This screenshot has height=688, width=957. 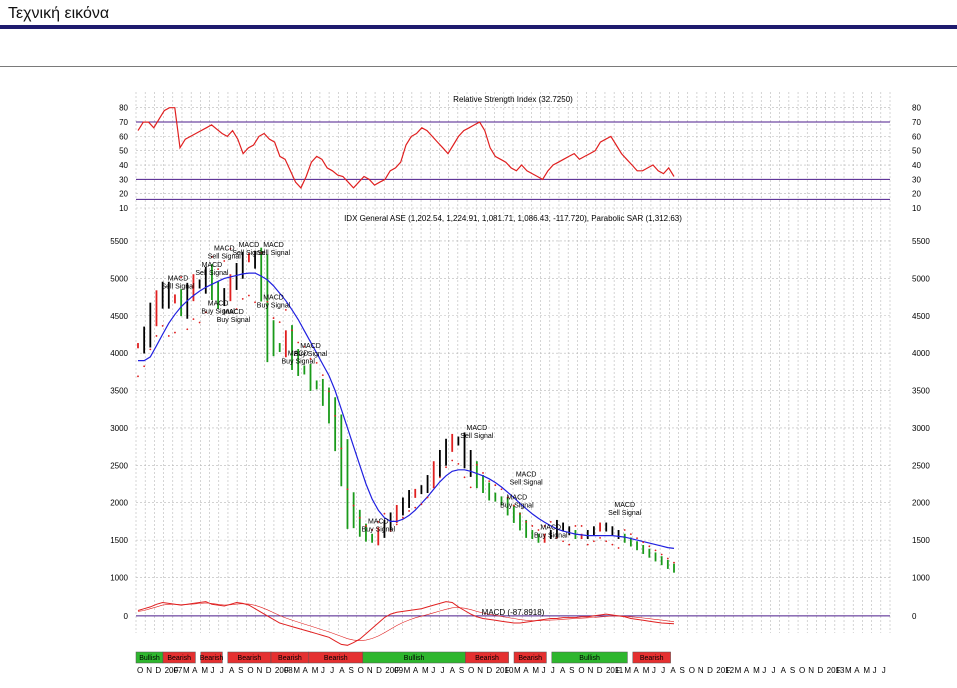 I want to click on page-title: Τεχνική εικόνα, so click(x=59, y=13).